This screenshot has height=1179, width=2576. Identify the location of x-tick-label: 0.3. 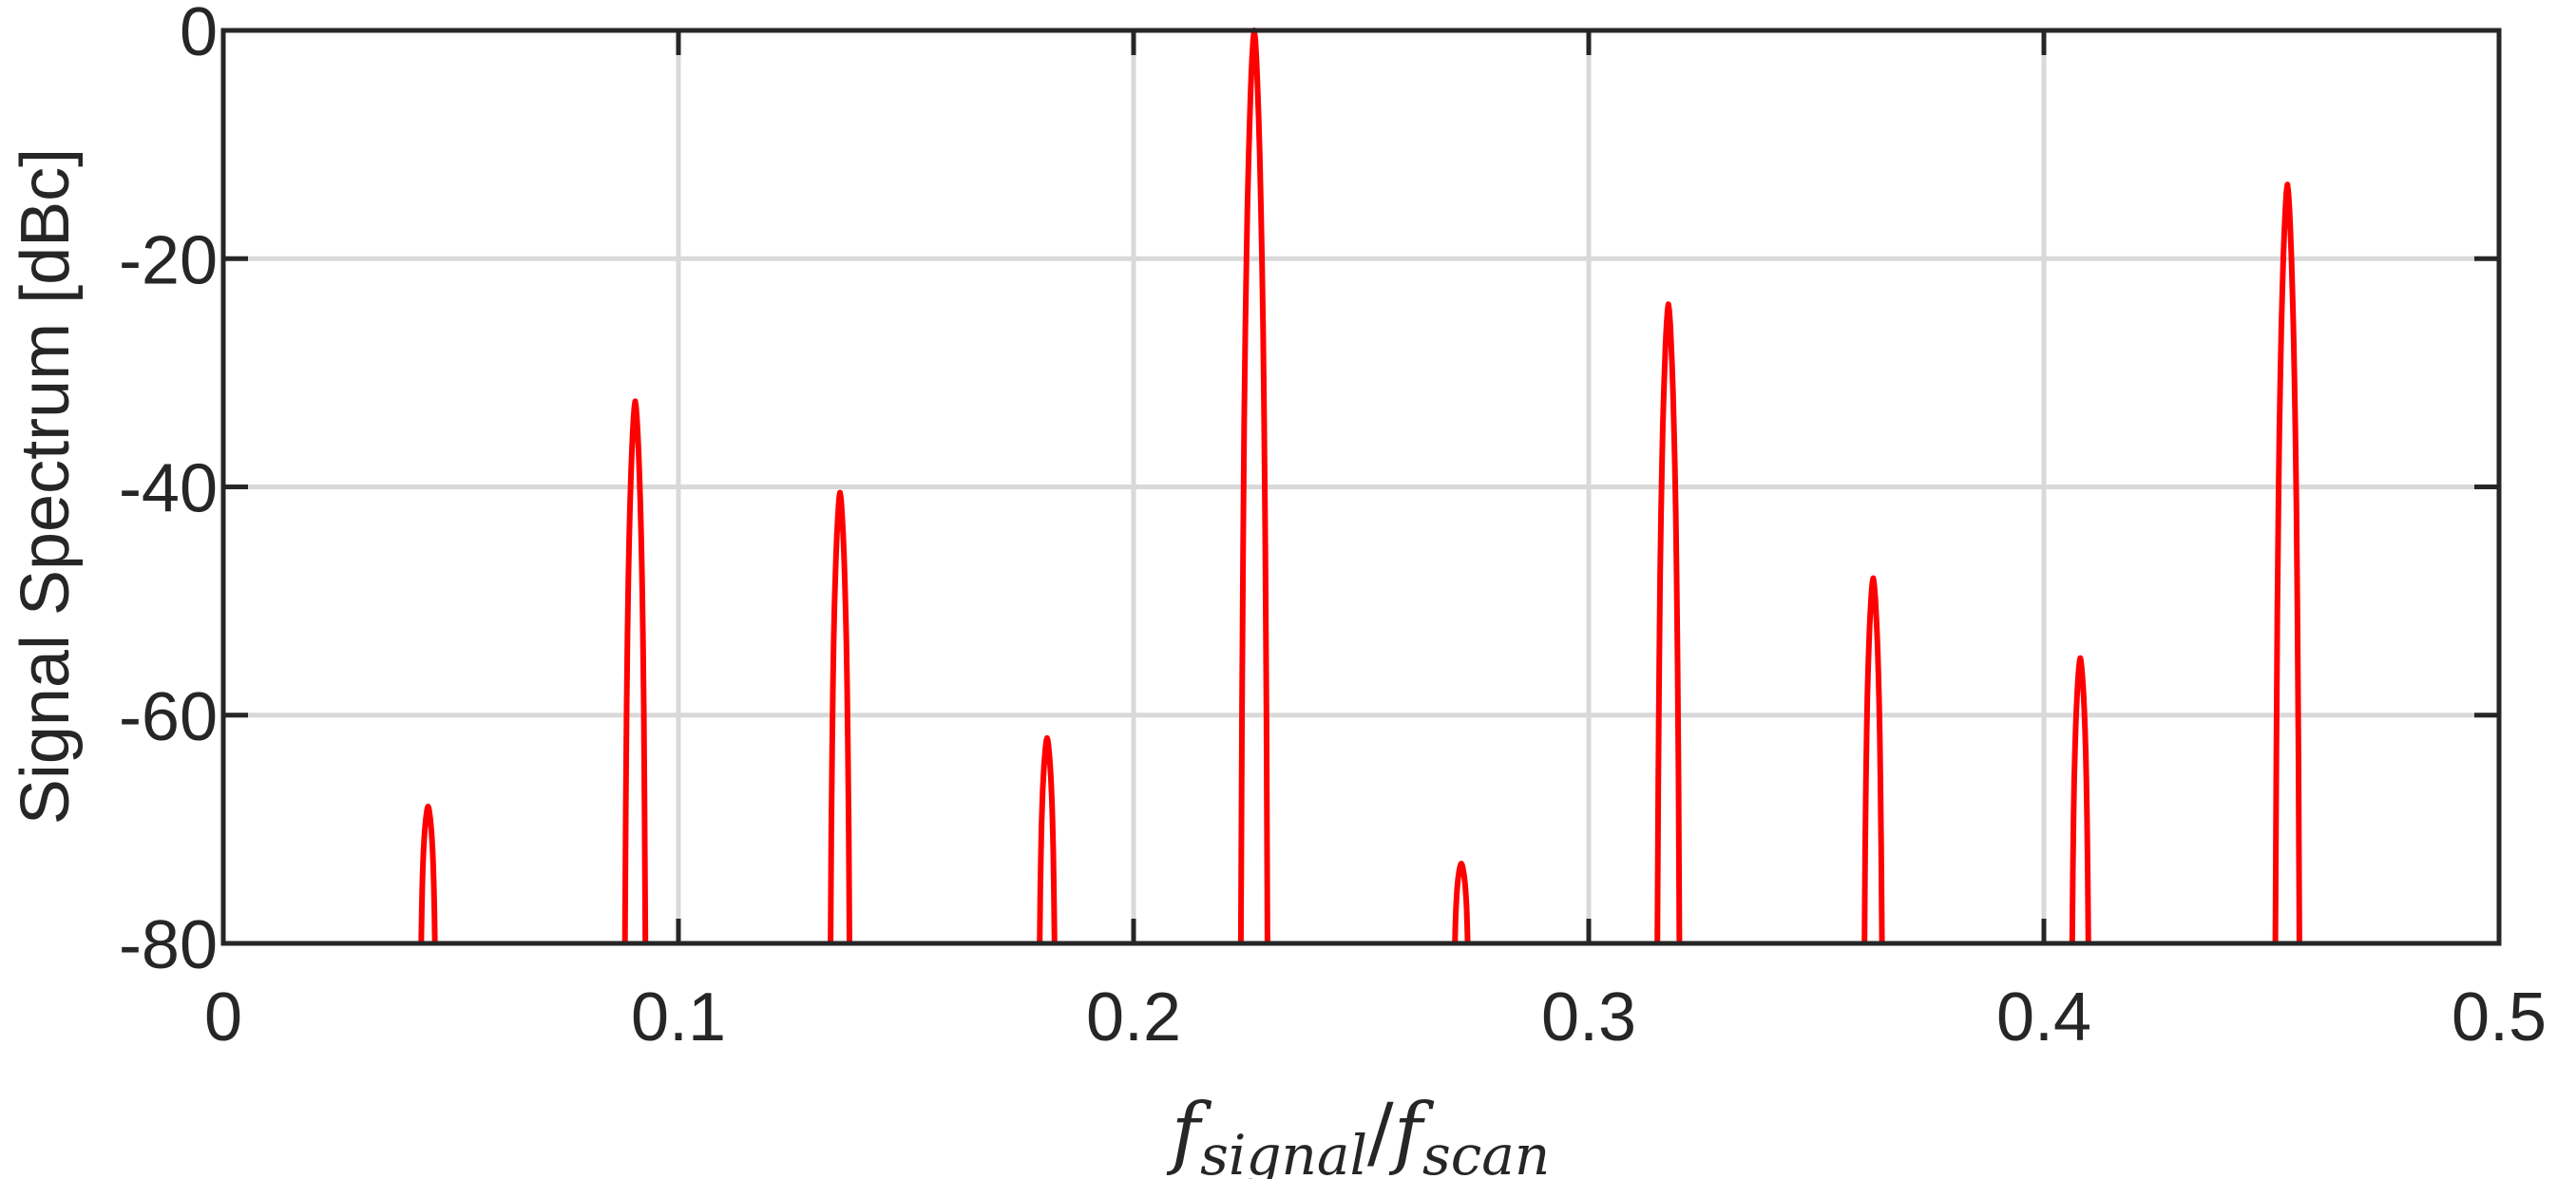
(1588, 1017).